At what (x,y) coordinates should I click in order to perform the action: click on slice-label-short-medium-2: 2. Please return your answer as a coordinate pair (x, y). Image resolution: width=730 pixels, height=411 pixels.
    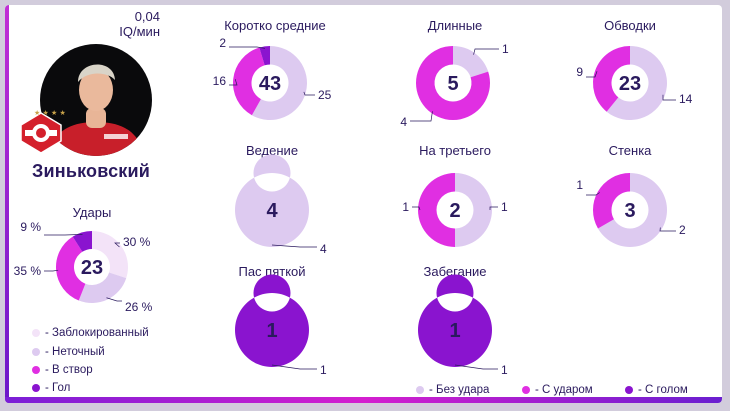
    Looking at the image, I should click on (222, 43).